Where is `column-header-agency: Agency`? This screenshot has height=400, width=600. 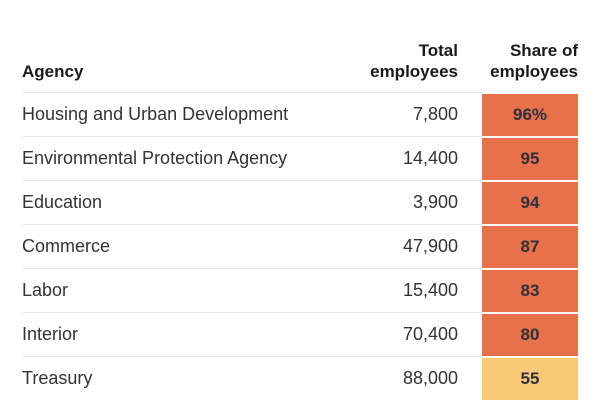
column-header-agency: Agency is located at coordinates (53, 71).